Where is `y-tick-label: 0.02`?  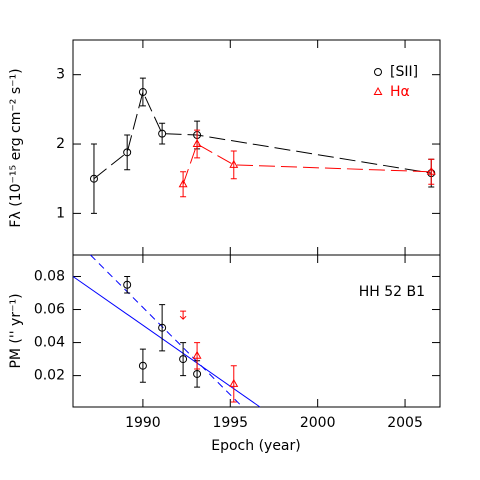 y-tick-label: 0.02 is located at coordinates (49, 376).